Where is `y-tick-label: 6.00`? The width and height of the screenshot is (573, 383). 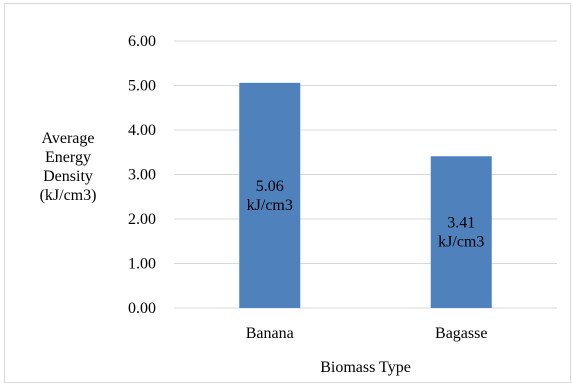 y-tick-label: 6.00 is located at coordinates (142, 41).